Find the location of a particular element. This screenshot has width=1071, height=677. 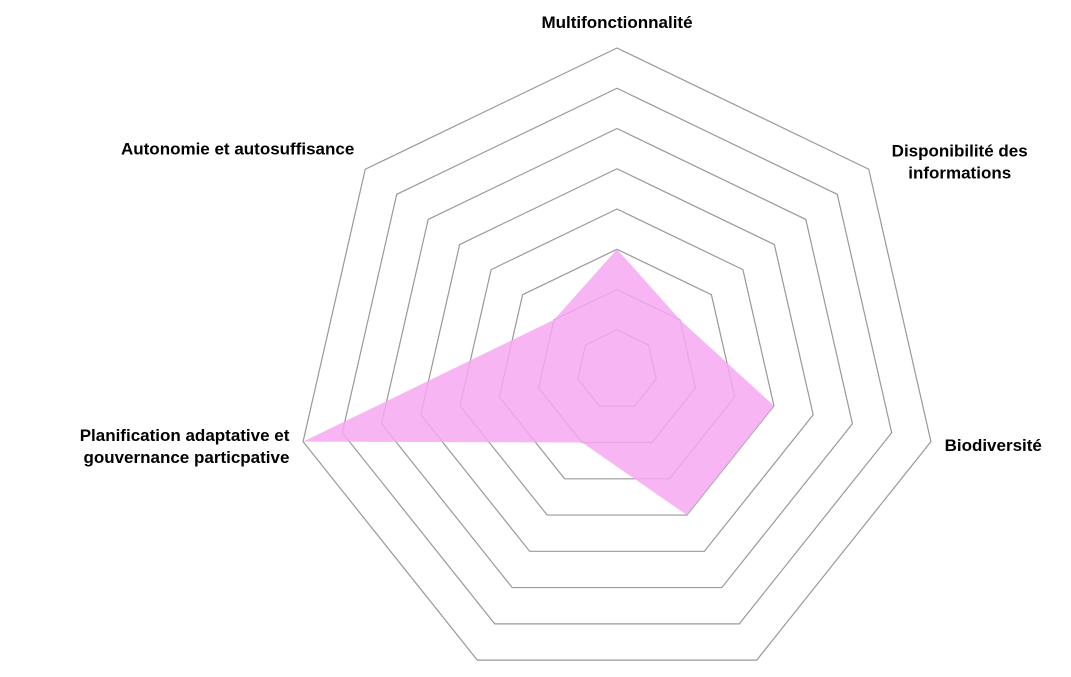

axis-label: Réseaux Multiéchelles is located at coordinates (853, 676).